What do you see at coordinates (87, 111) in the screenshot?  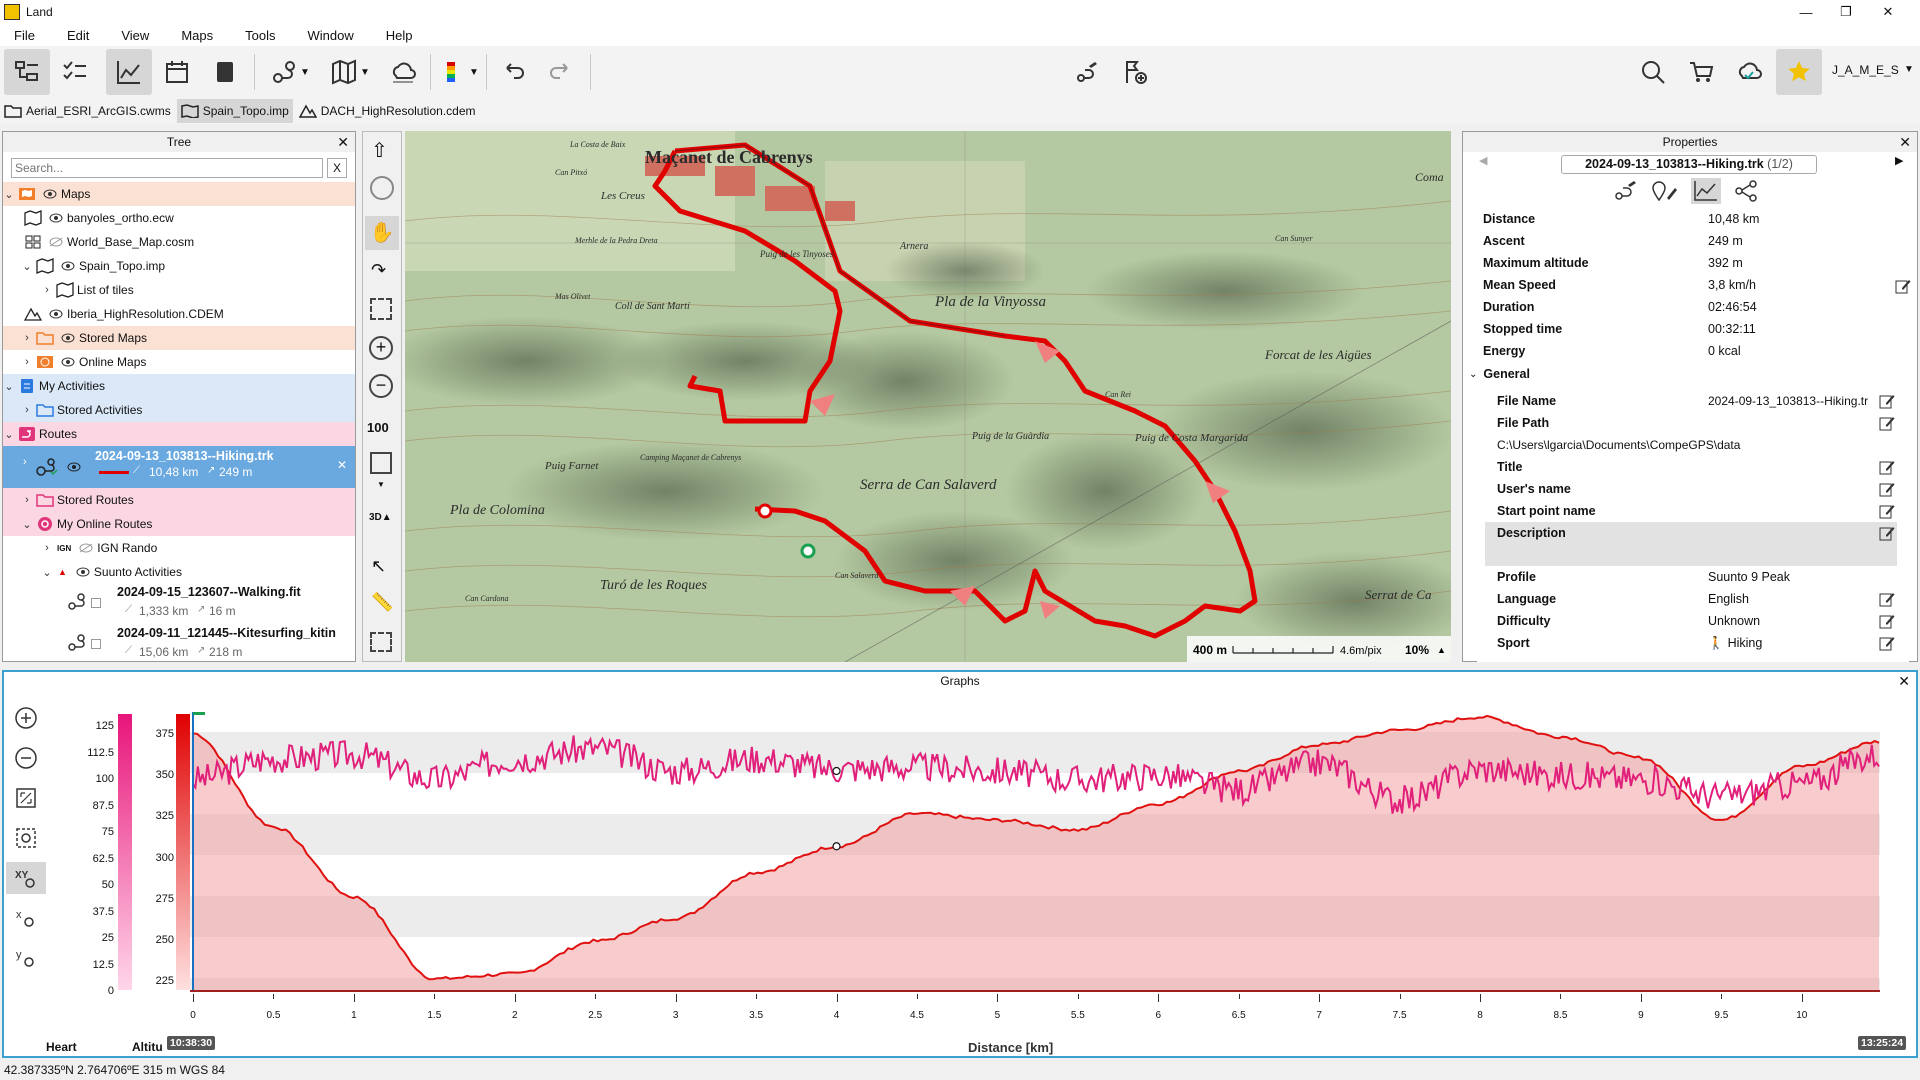 I see `file-tab-aerial: Aerial_ESRI_ArcGIS.cwms` at bounding box center [87, 111].